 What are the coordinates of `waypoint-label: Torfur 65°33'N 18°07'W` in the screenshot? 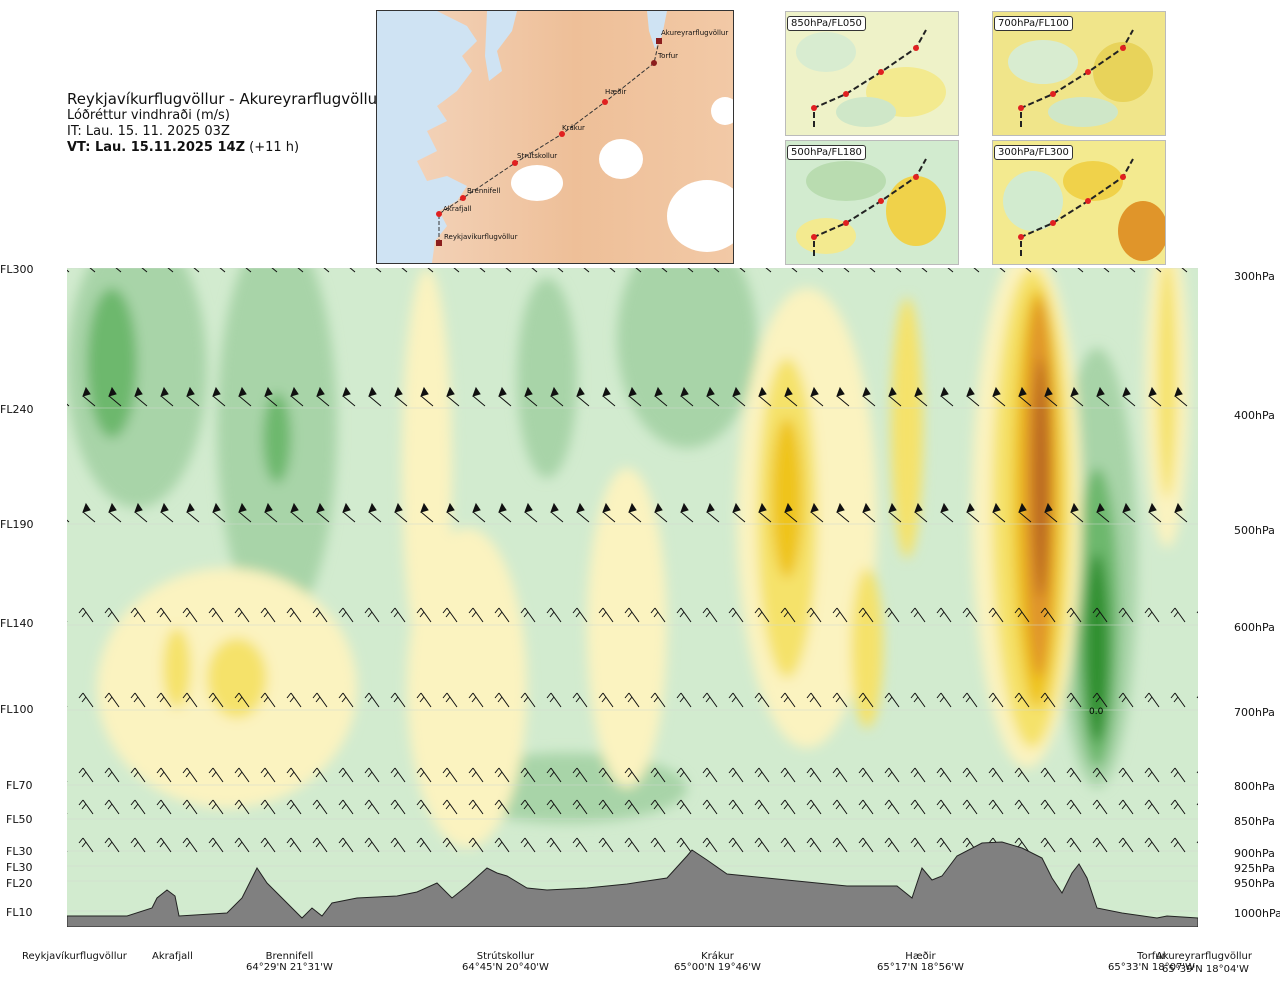 It's located at (1151, 962).